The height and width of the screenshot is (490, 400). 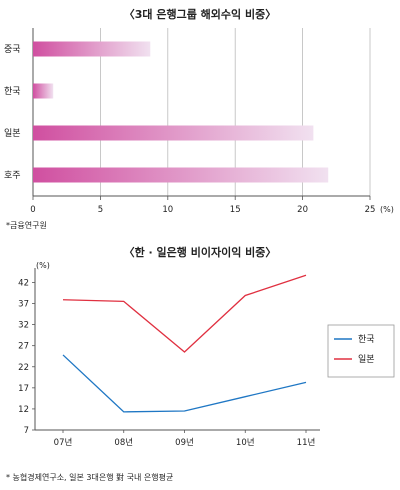 I want to click on chart2-y-tick-label: 37, so click(x=23, y=305).